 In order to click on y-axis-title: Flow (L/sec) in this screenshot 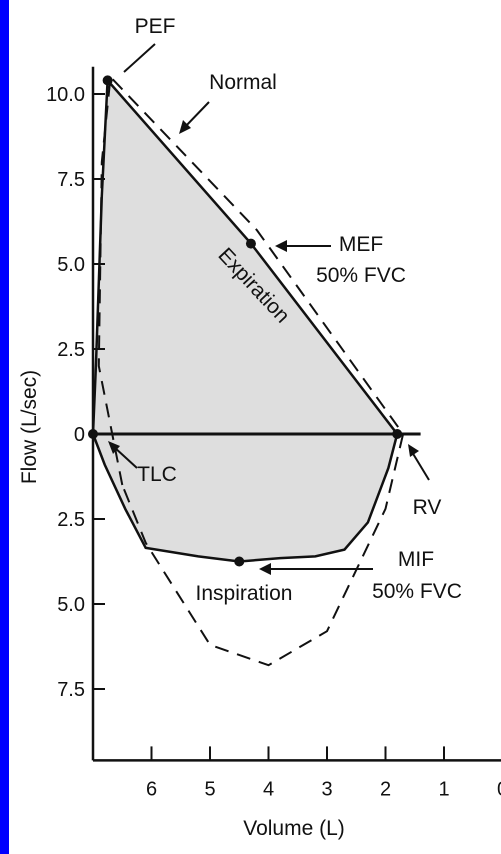, I will do `click(29, 427)`.